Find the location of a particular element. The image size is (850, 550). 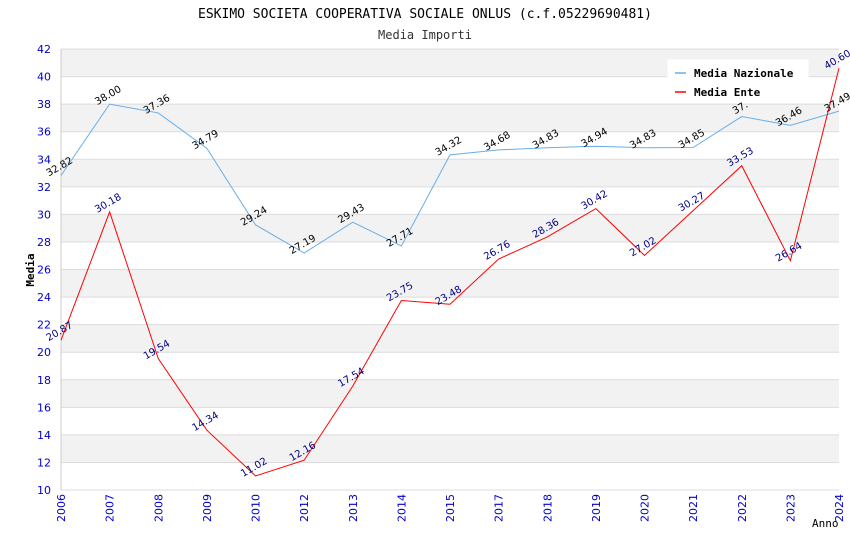

x-tick-label: 2020 is located at coordinates (645, 508).